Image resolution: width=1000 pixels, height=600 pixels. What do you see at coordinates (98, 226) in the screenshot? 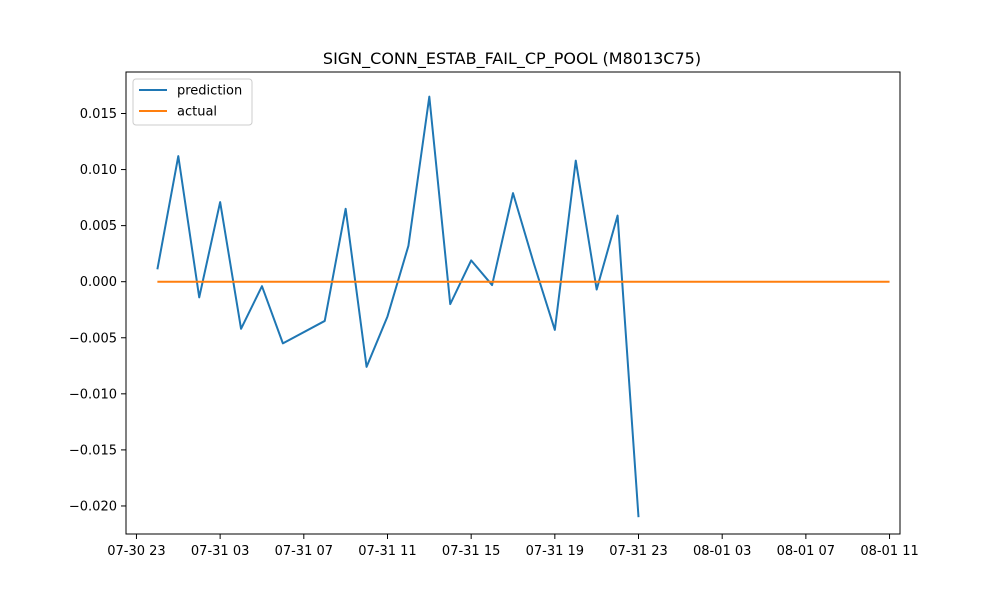
I see `y-tick-label: 0.005` at bounding box center [98, 226].